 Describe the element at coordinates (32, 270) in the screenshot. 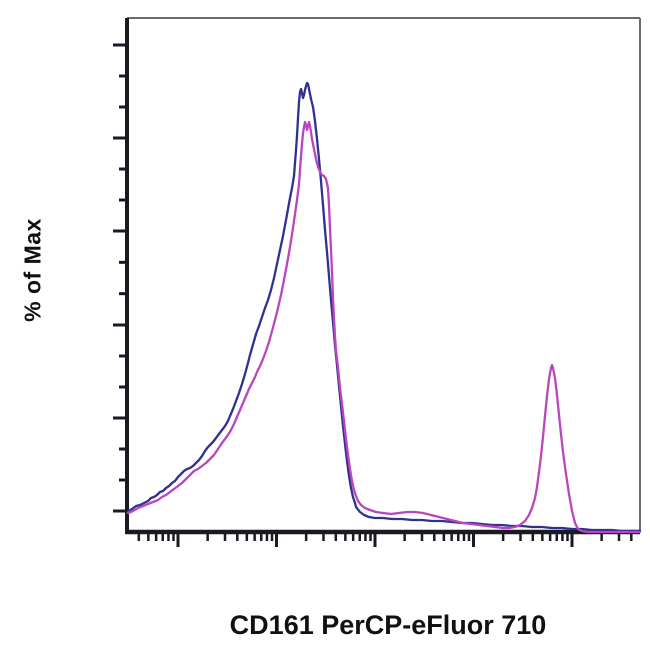

I see `y-axis-label: % of Max` at that location.